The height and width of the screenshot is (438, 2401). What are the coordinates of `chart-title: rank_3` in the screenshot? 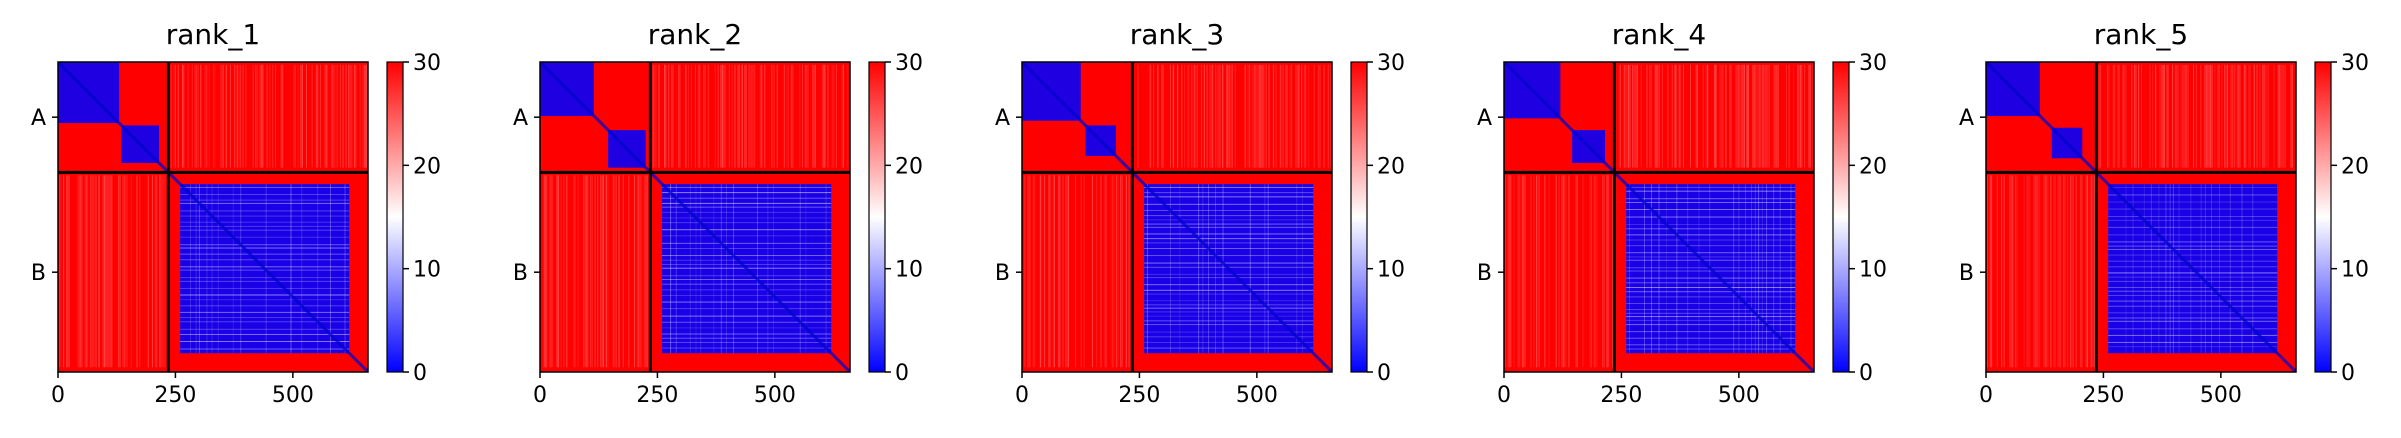 It's located at (1177, 34).